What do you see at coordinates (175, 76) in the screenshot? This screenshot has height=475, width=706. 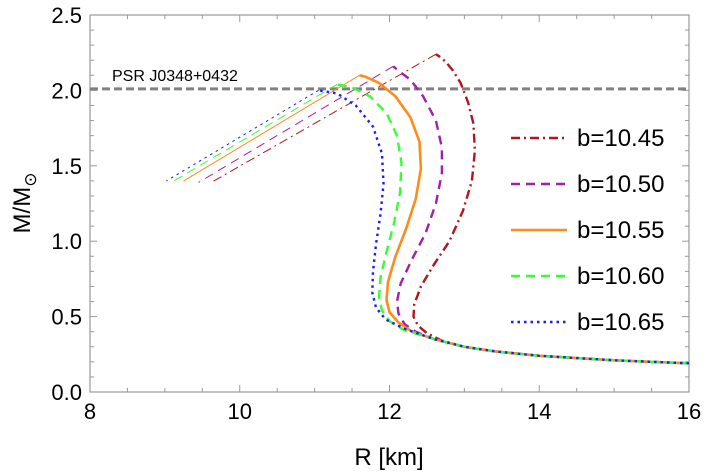 I see `reference-line-label: PSR J0348+0432` at bounding box center [175, 76].